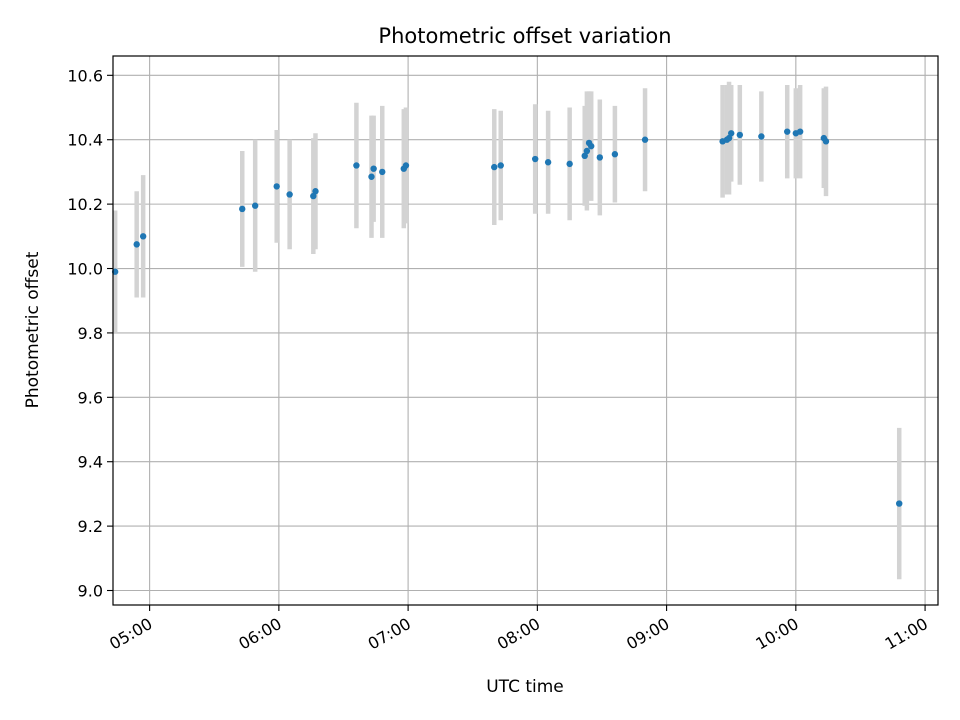  What do you see at coordinates (33, 329) in the screenshot?
I see `y-axis-label: Photometric offset` at bounding box center [33, 329].